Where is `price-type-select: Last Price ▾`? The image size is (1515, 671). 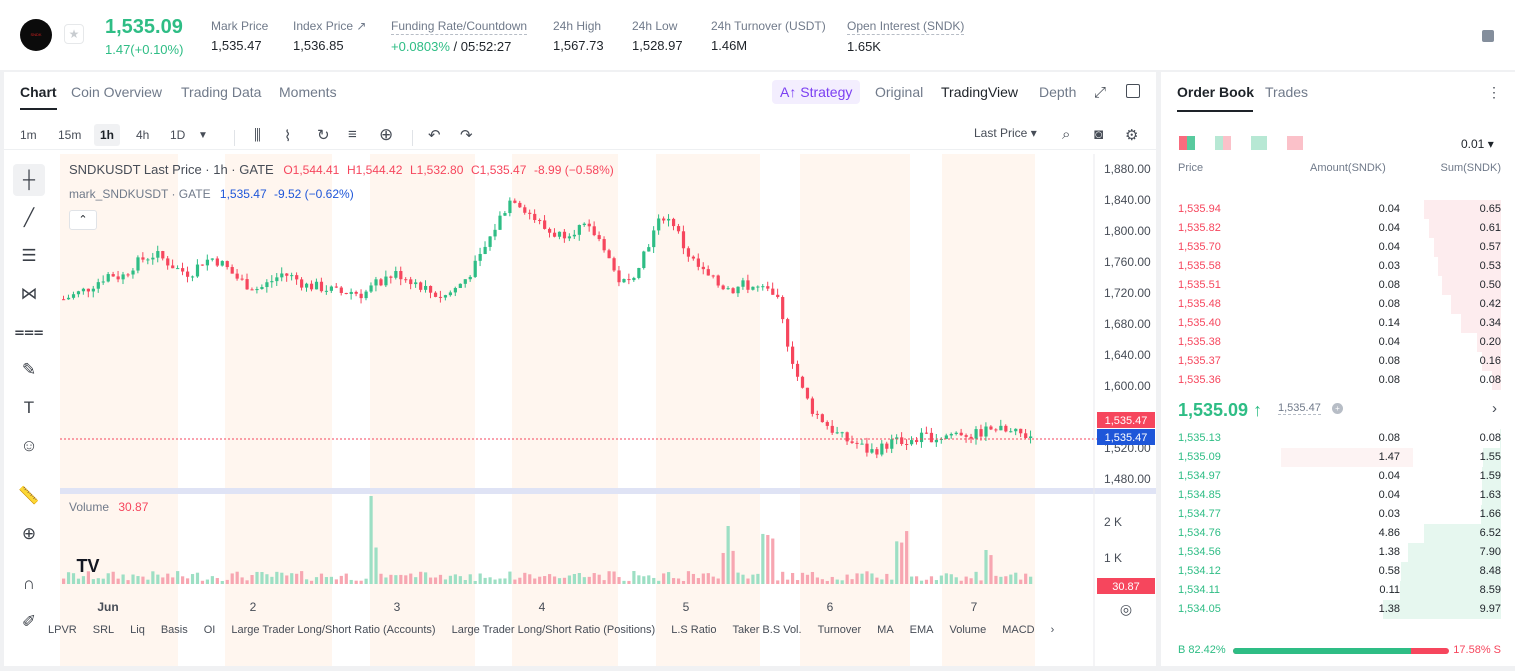 price-type-select: Last Price ▾ is located at coordinates (1005, 133).